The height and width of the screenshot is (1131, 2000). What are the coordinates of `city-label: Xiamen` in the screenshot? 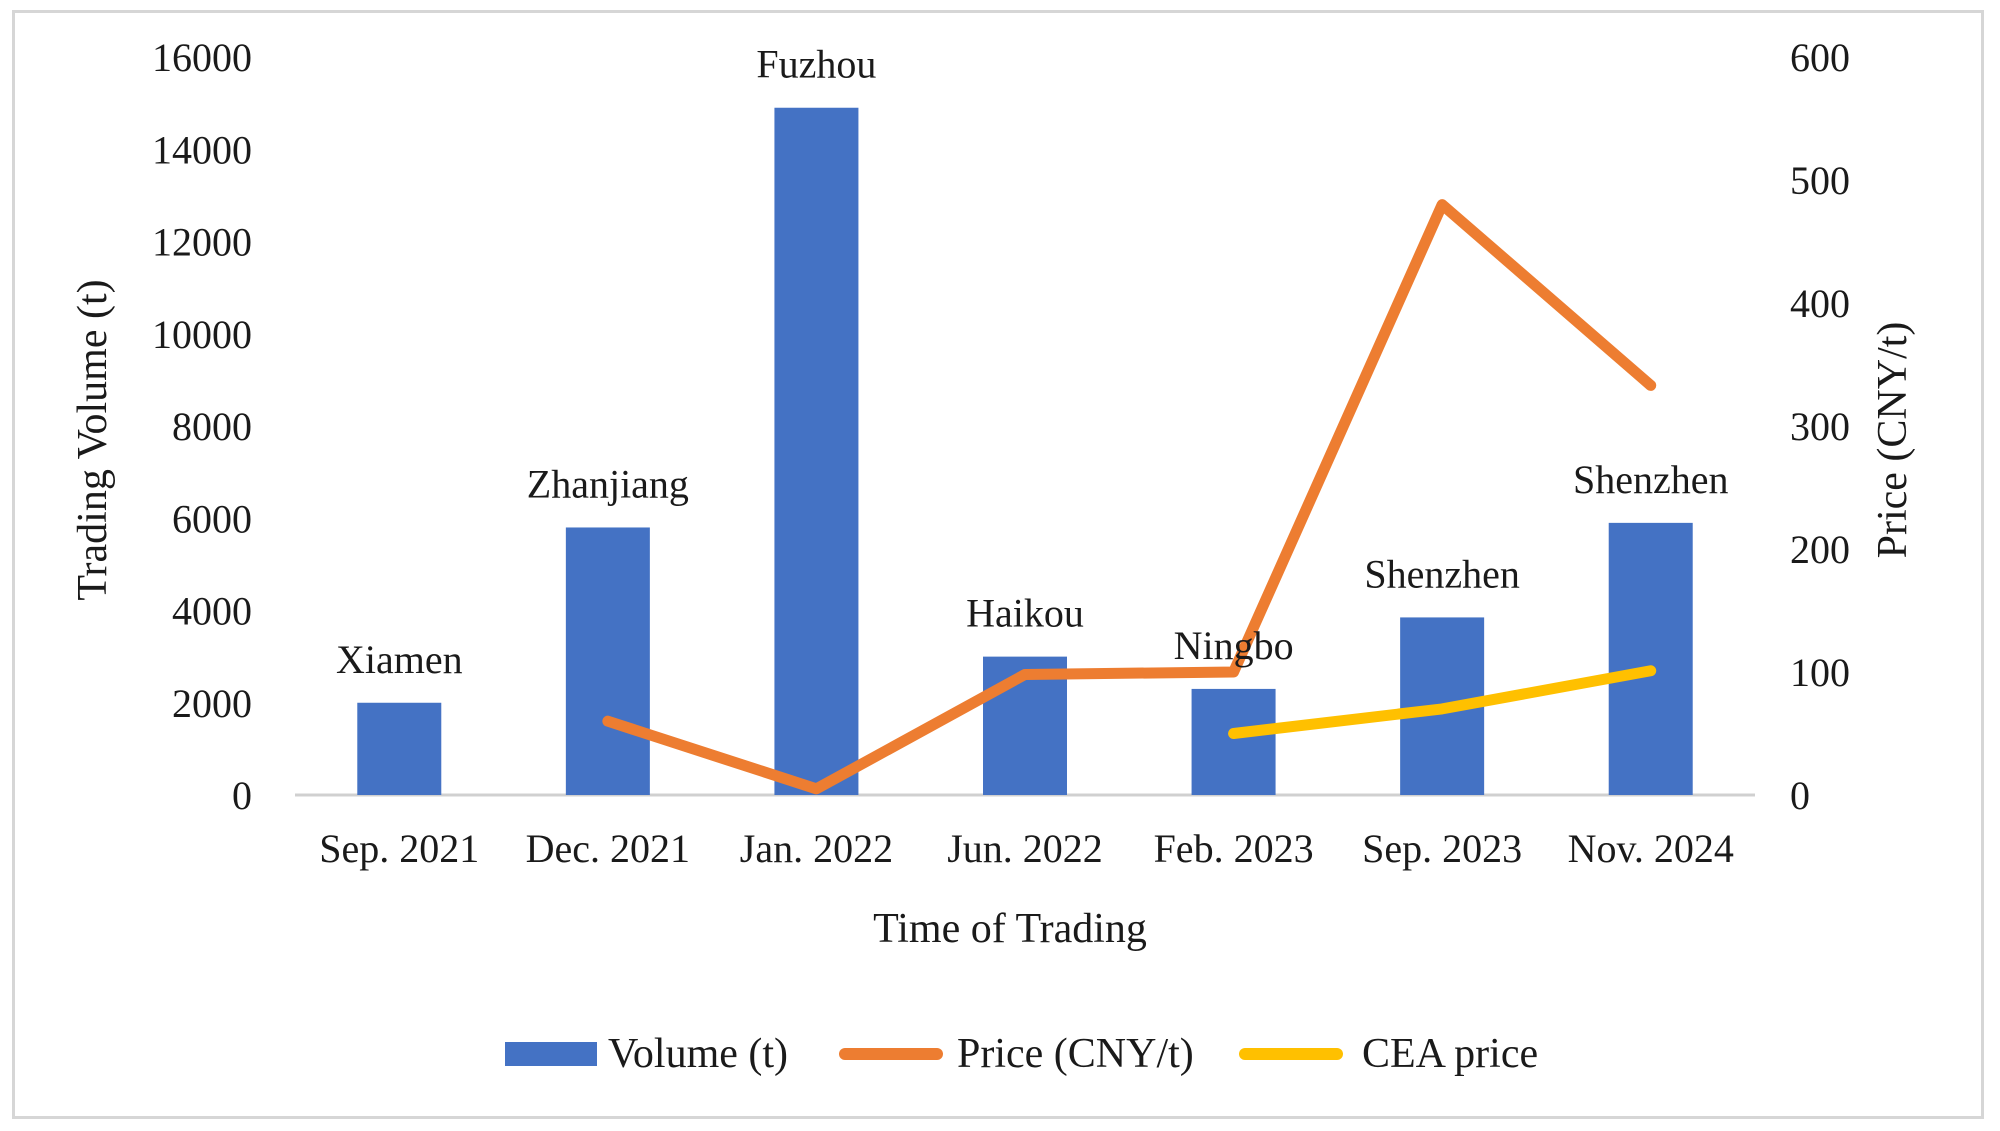 It's located at (399, 659).